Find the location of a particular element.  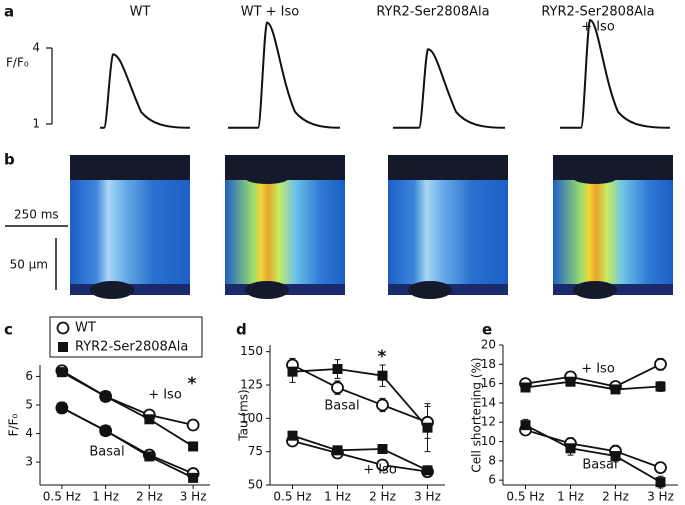

x-tick-label: 3 Hz is located at coordinates (427, 497).